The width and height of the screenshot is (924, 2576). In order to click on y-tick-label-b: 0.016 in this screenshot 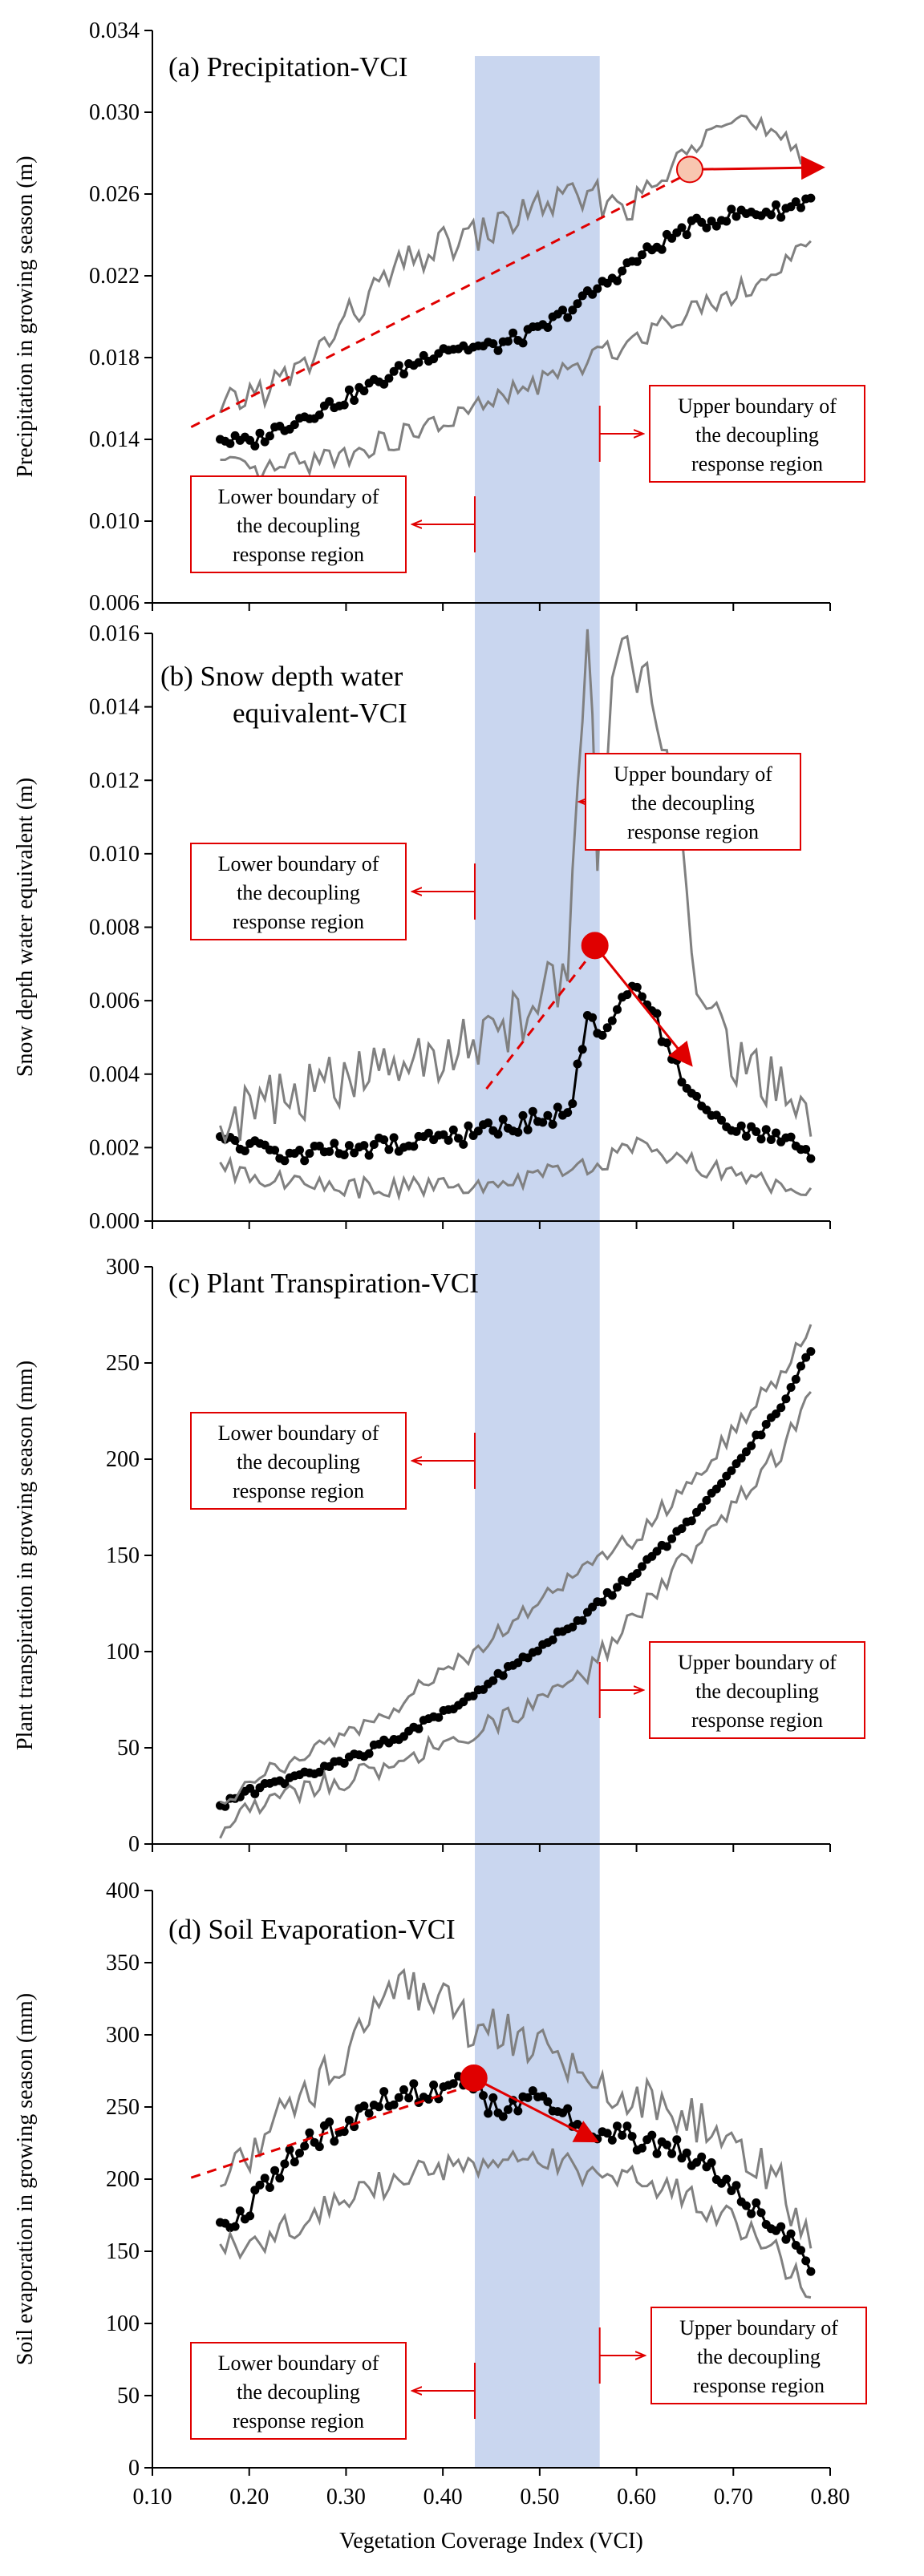, I will do `click(114, 633)`.